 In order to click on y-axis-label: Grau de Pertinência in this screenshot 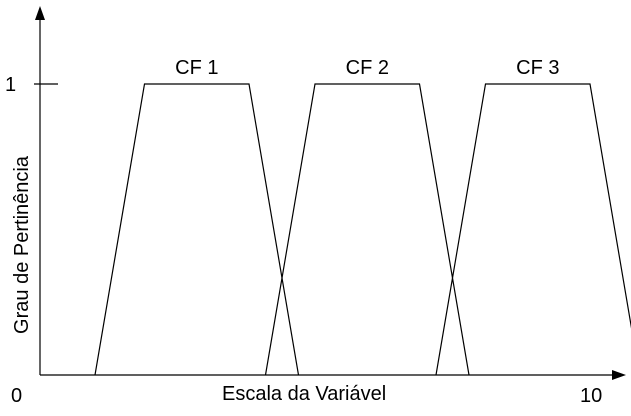, I will do `click(22, 244)`.